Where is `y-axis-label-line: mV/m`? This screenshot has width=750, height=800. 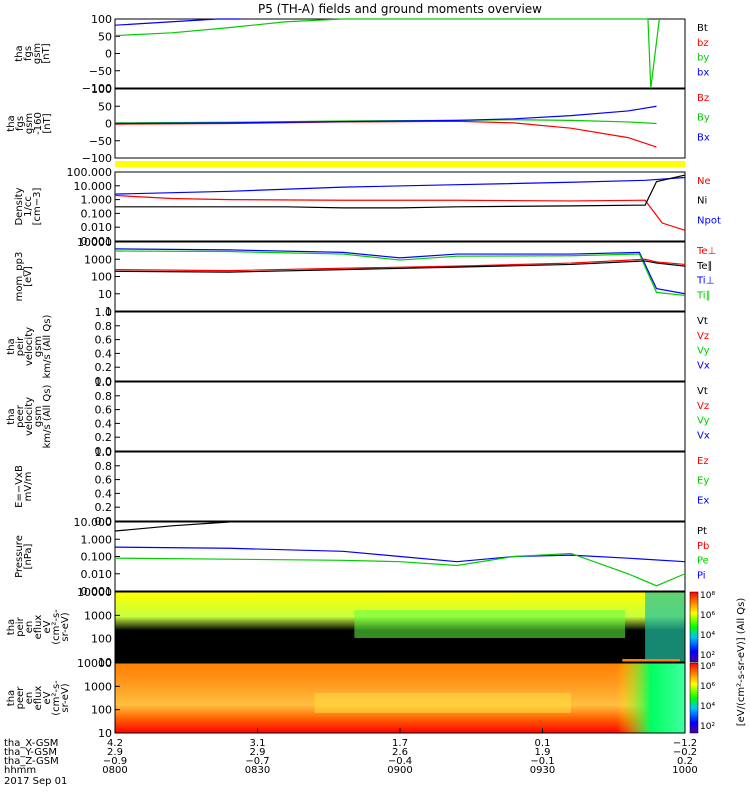
y-axis-label-line: mV/m is located at coordinates (28, 487).